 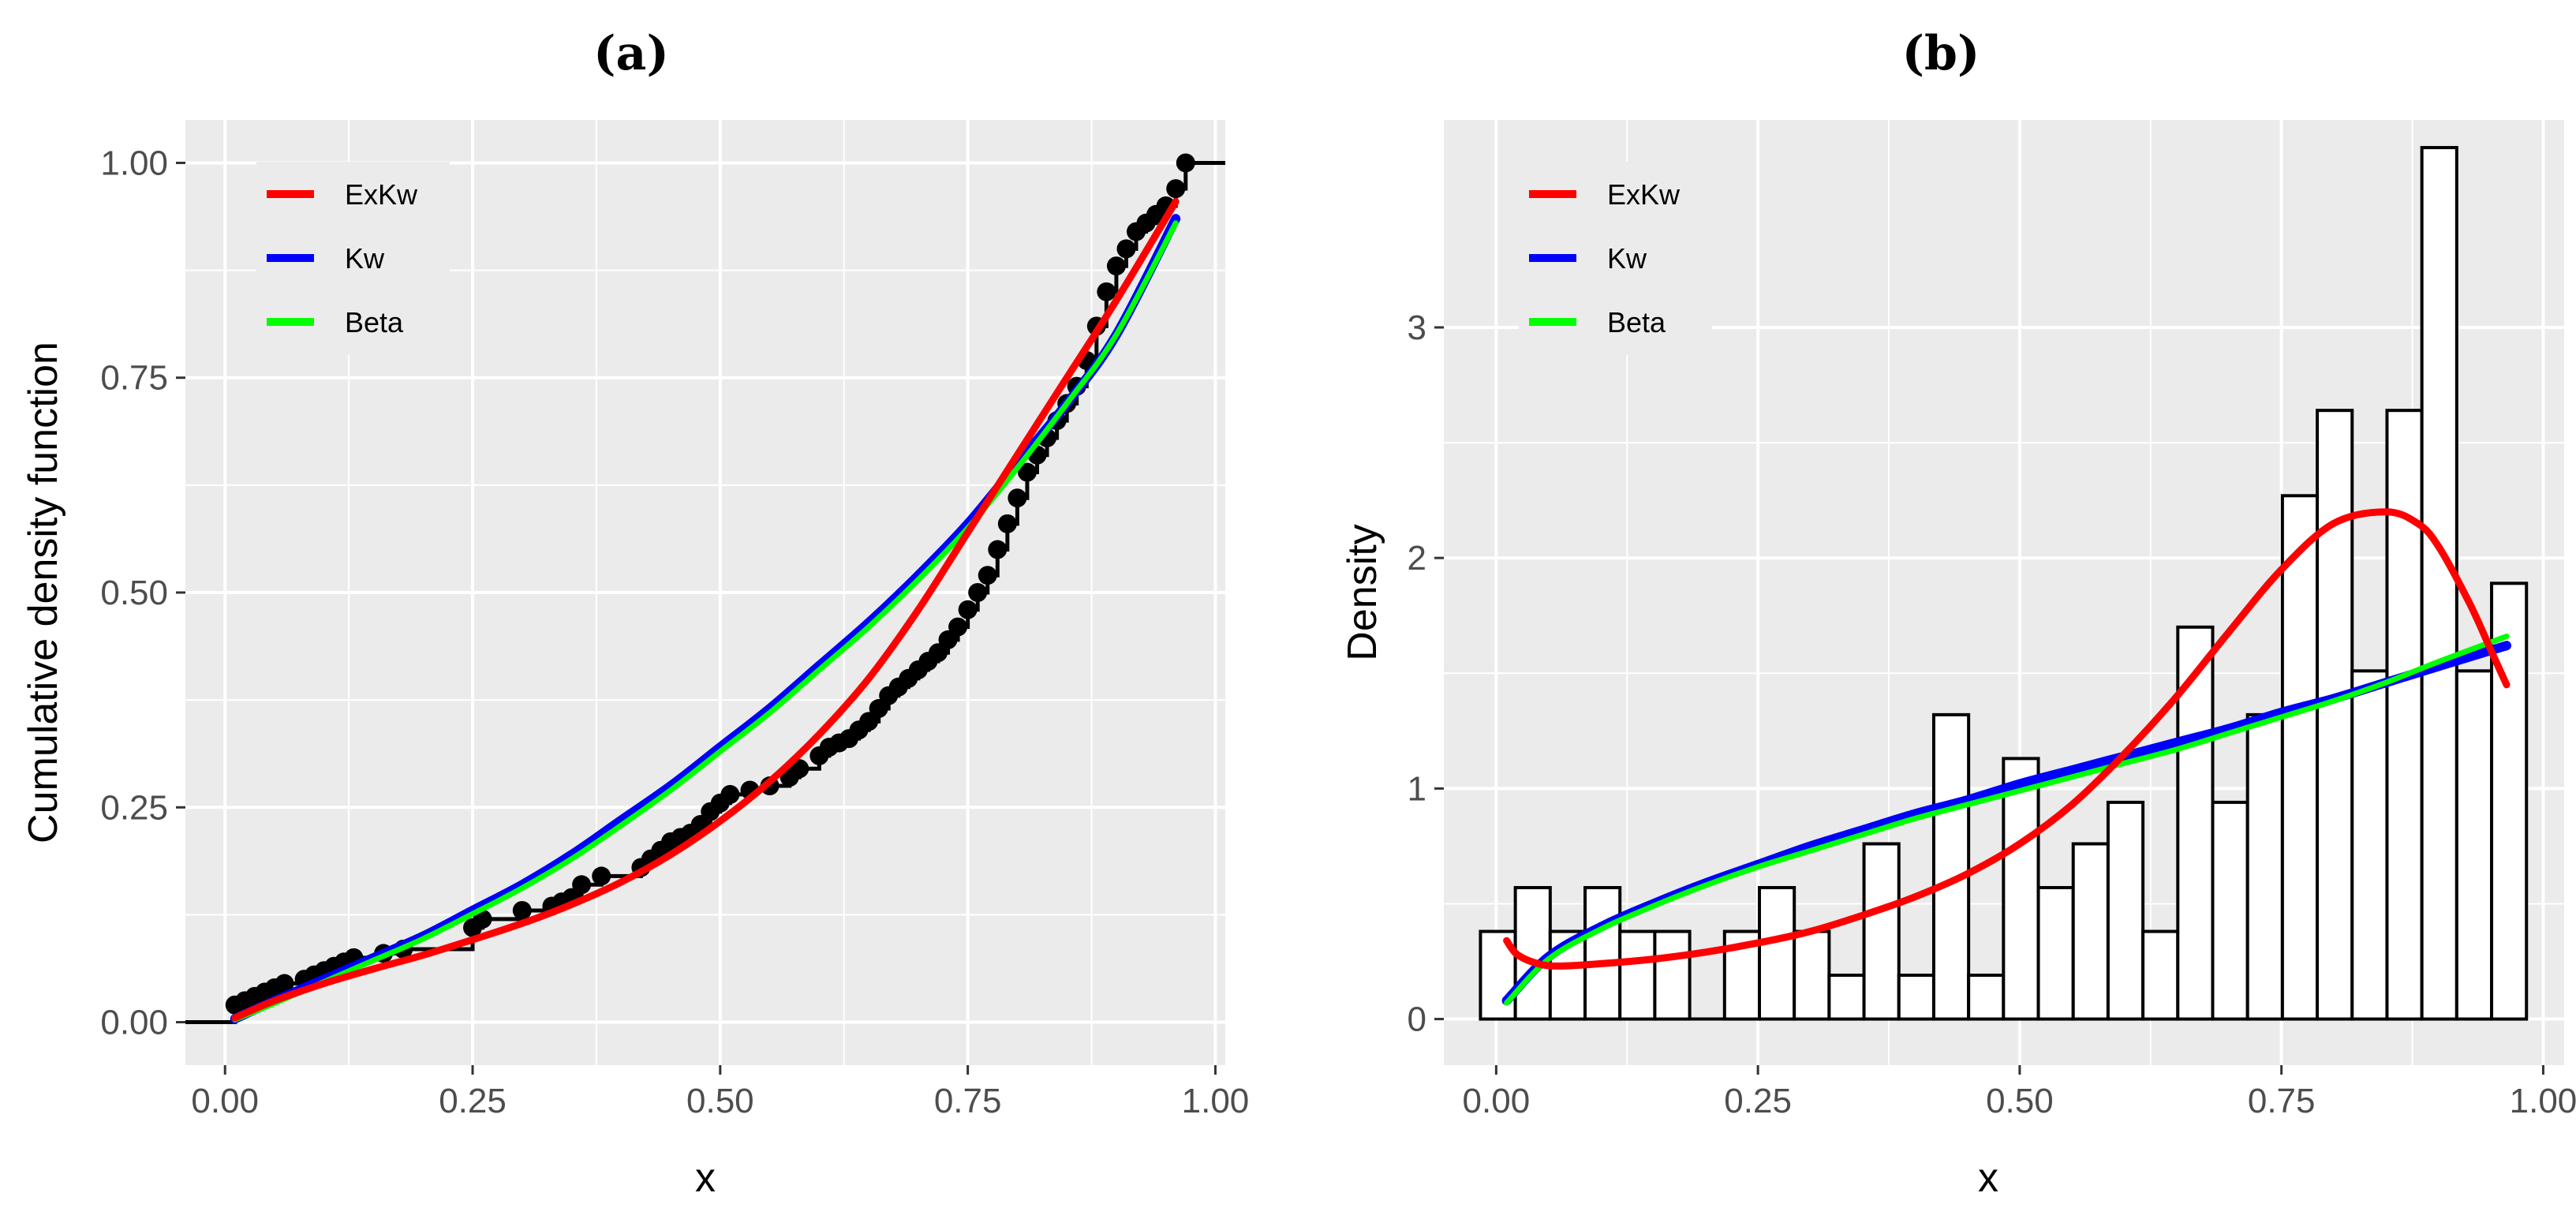 I want to click on y-tick-label: 0.75, so click(x=134, y=378).